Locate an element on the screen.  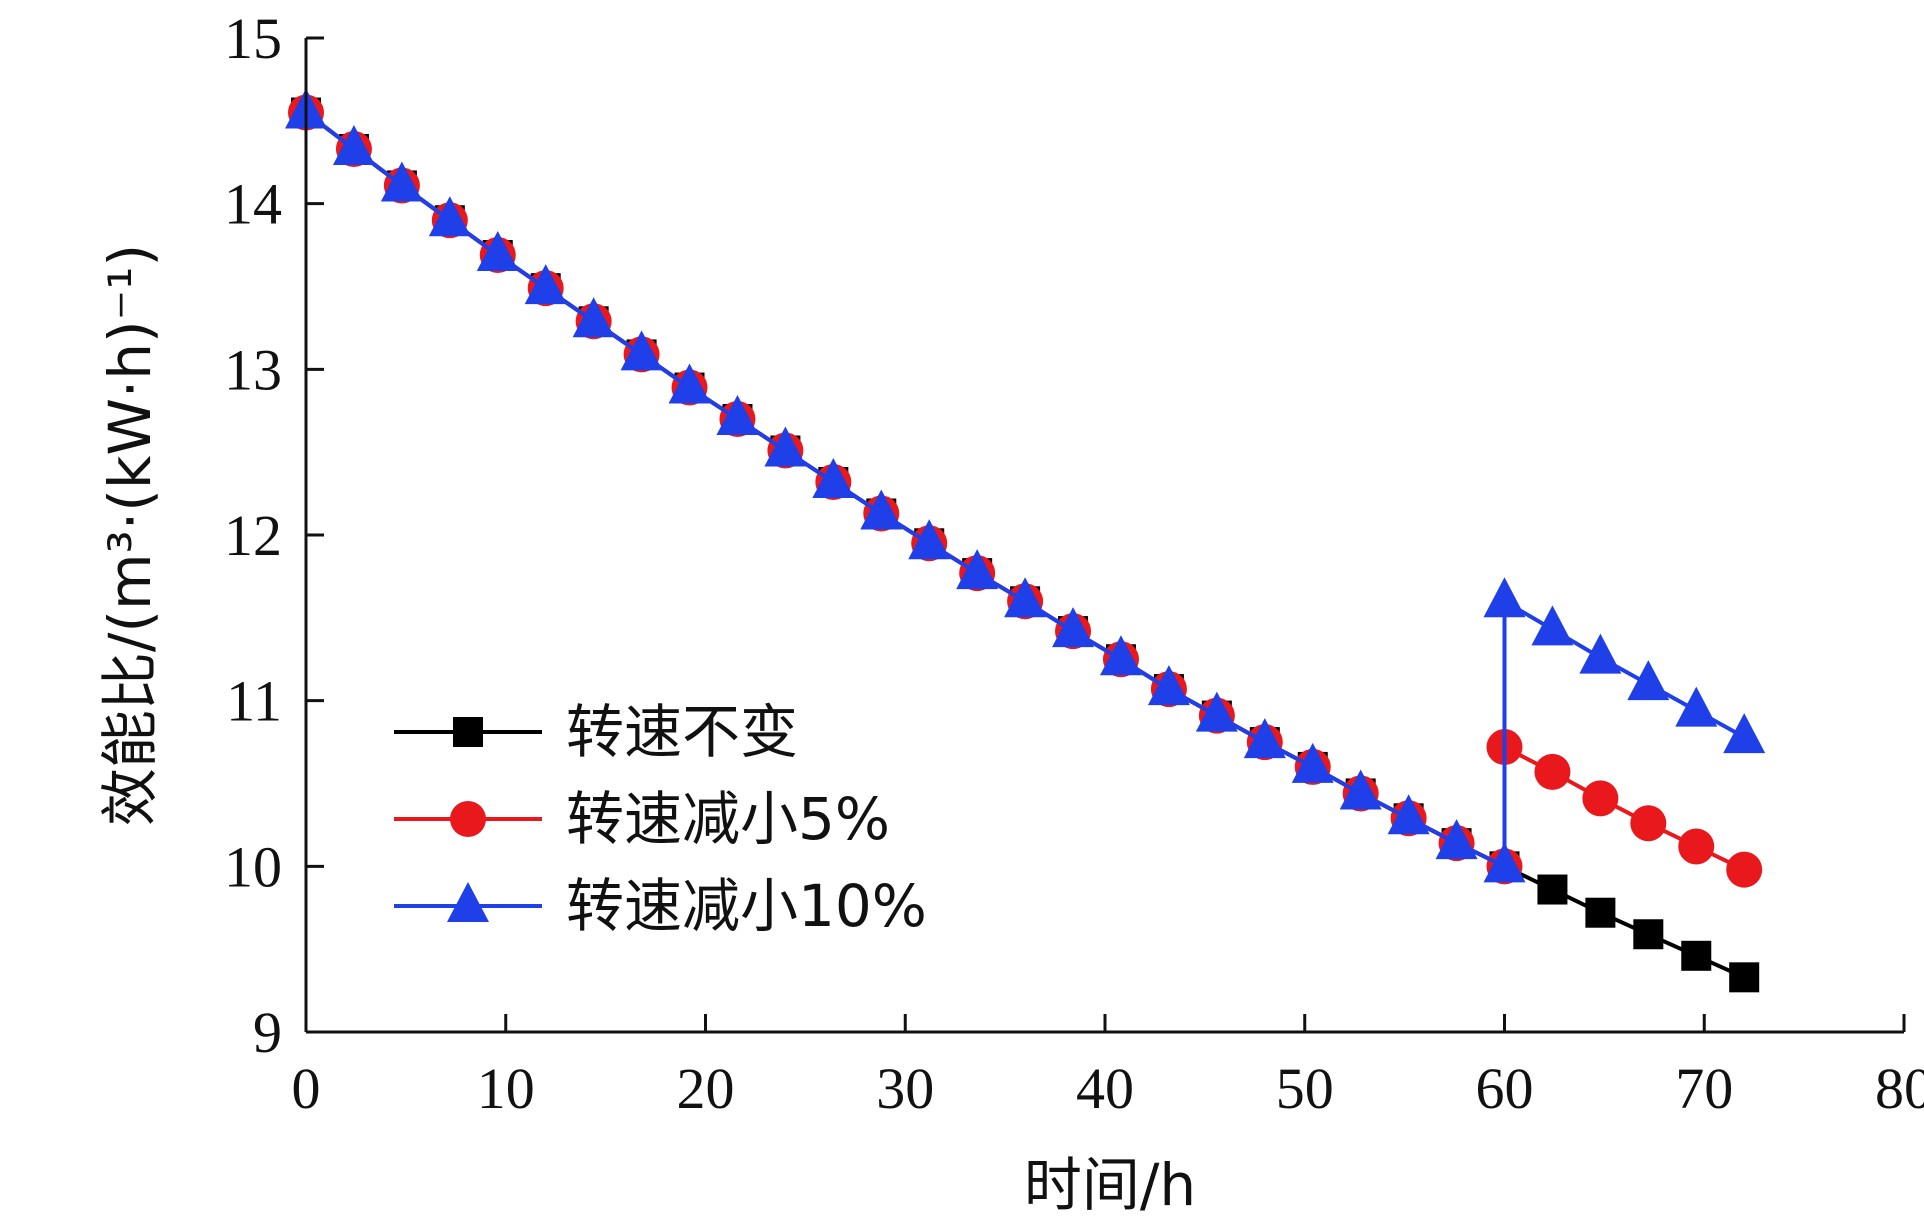
legend-label: 转速减小10% is located at coordinates (746, 906).